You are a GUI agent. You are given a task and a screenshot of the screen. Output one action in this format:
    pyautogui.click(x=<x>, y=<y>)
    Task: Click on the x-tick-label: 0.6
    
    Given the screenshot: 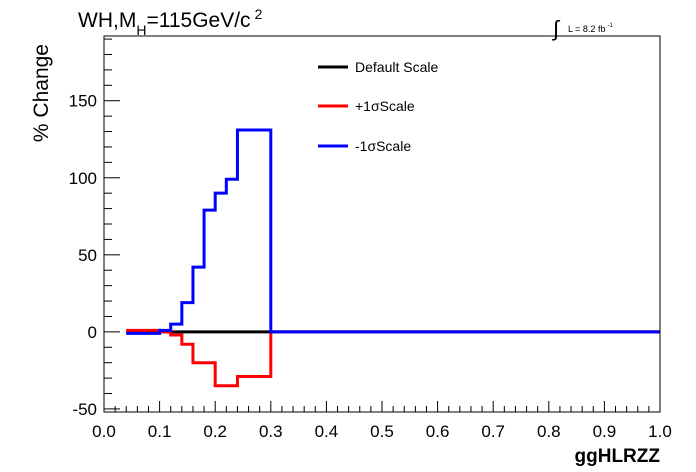 What is the action you would take?
    pyautogui.click(x=438, y=431)
    